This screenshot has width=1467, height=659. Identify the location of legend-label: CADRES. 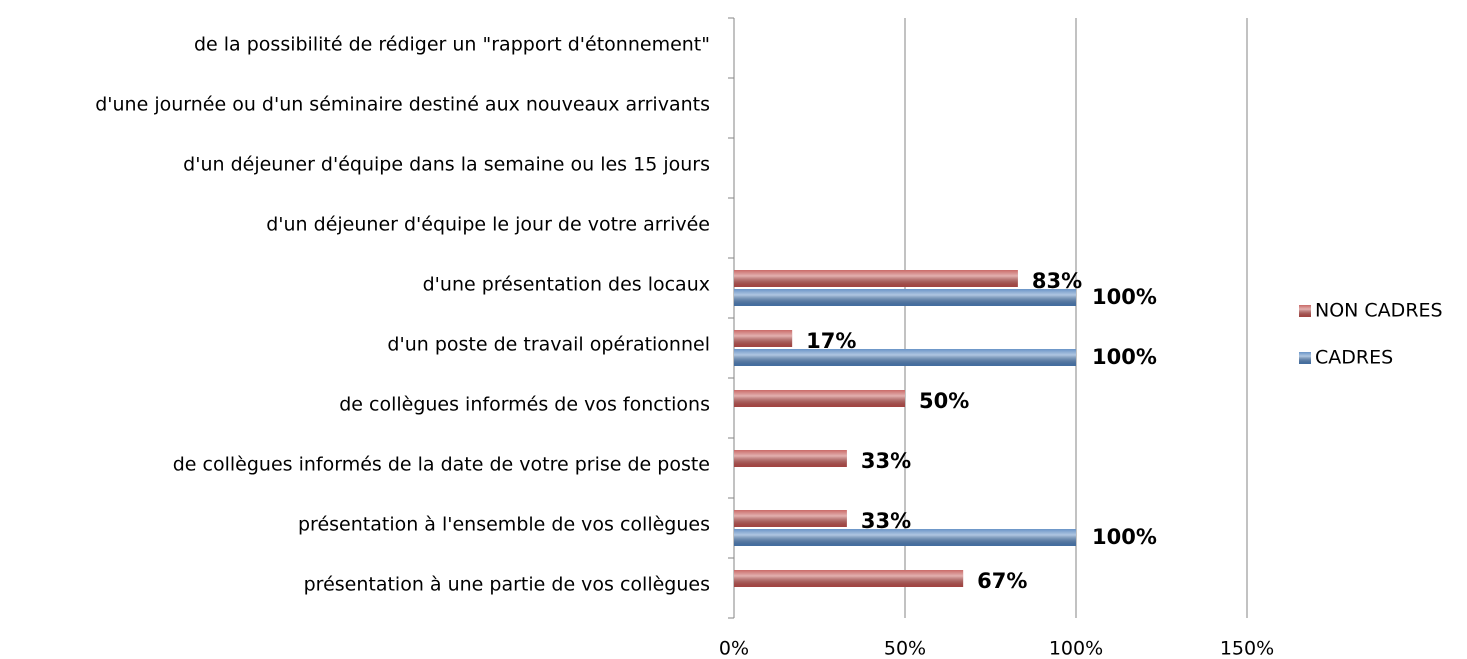
(1354, 358).